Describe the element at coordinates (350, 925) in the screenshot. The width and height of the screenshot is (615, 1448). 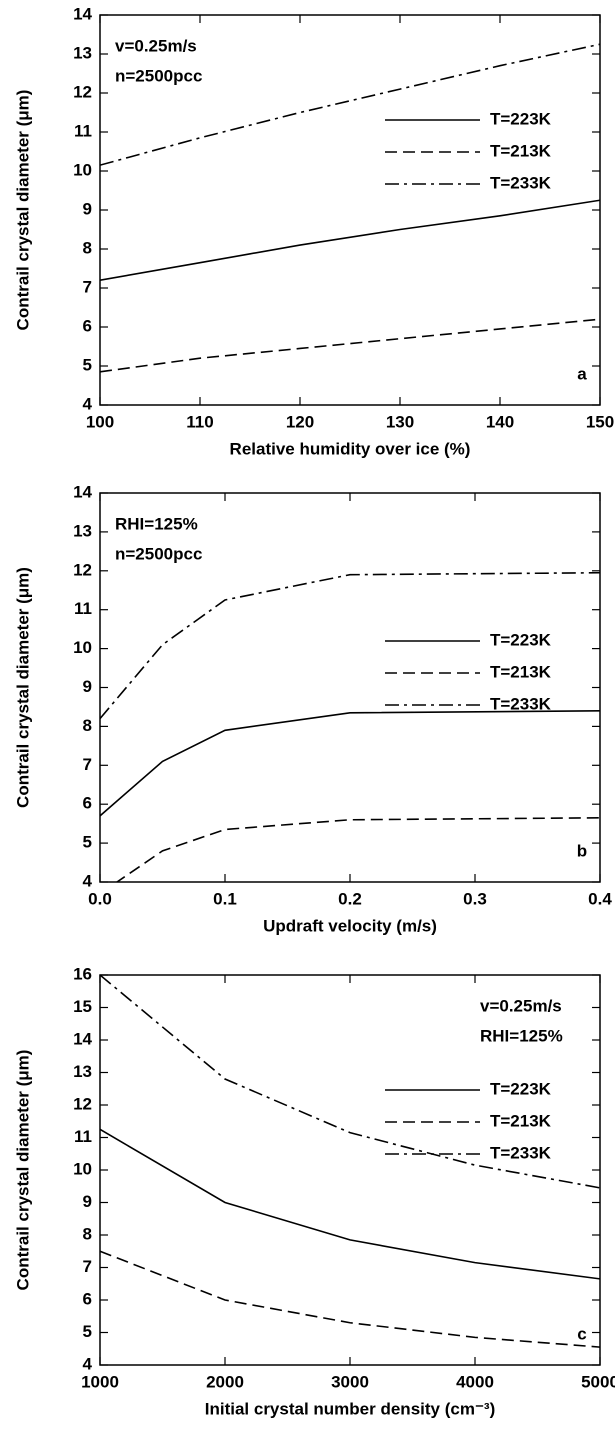
I see `x-axis-label: Updraft velocity (m/s)` at that location.